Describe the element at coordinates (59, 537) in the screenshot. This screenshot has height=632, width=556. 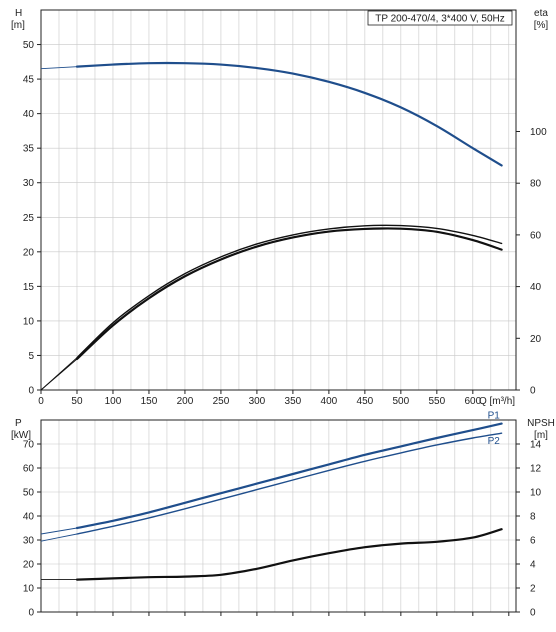
I see `series-line-p2-extrapolated` at that location.